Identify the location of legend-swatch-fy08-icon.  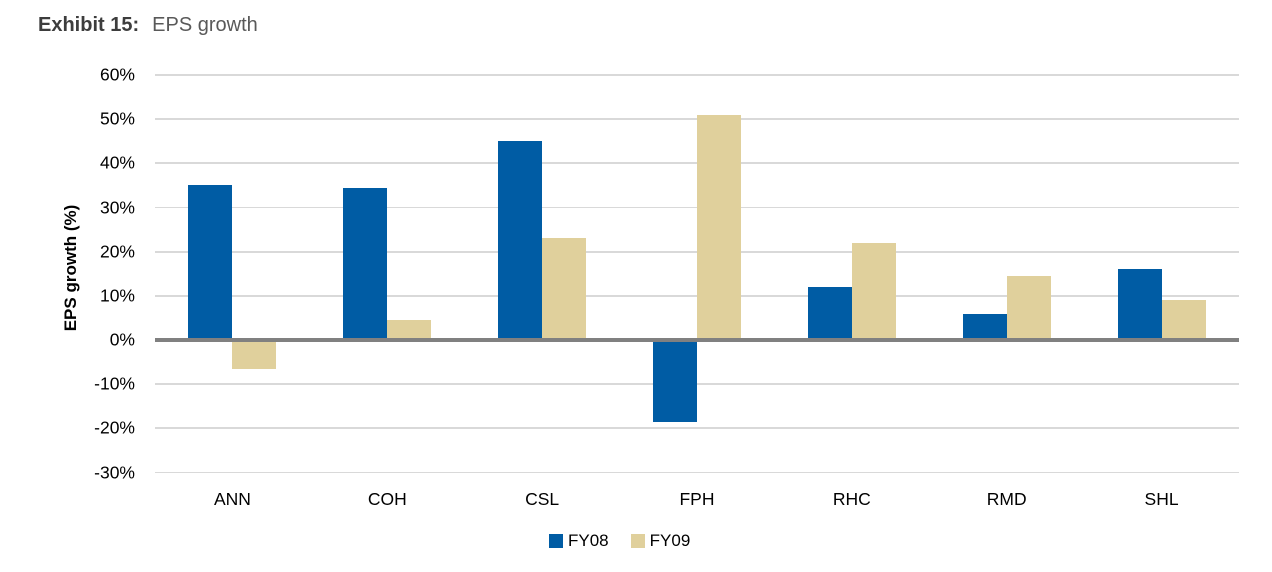
(556, 541).